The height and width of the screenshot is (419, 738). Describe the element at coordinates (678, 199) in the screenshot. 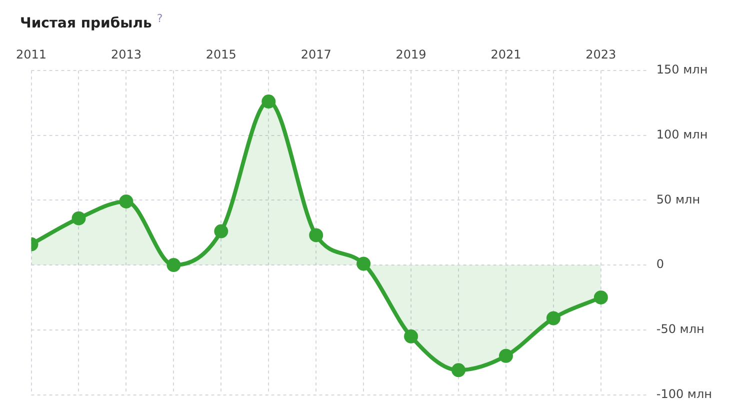

I see `y-tick-label: 50 млн` at that location.